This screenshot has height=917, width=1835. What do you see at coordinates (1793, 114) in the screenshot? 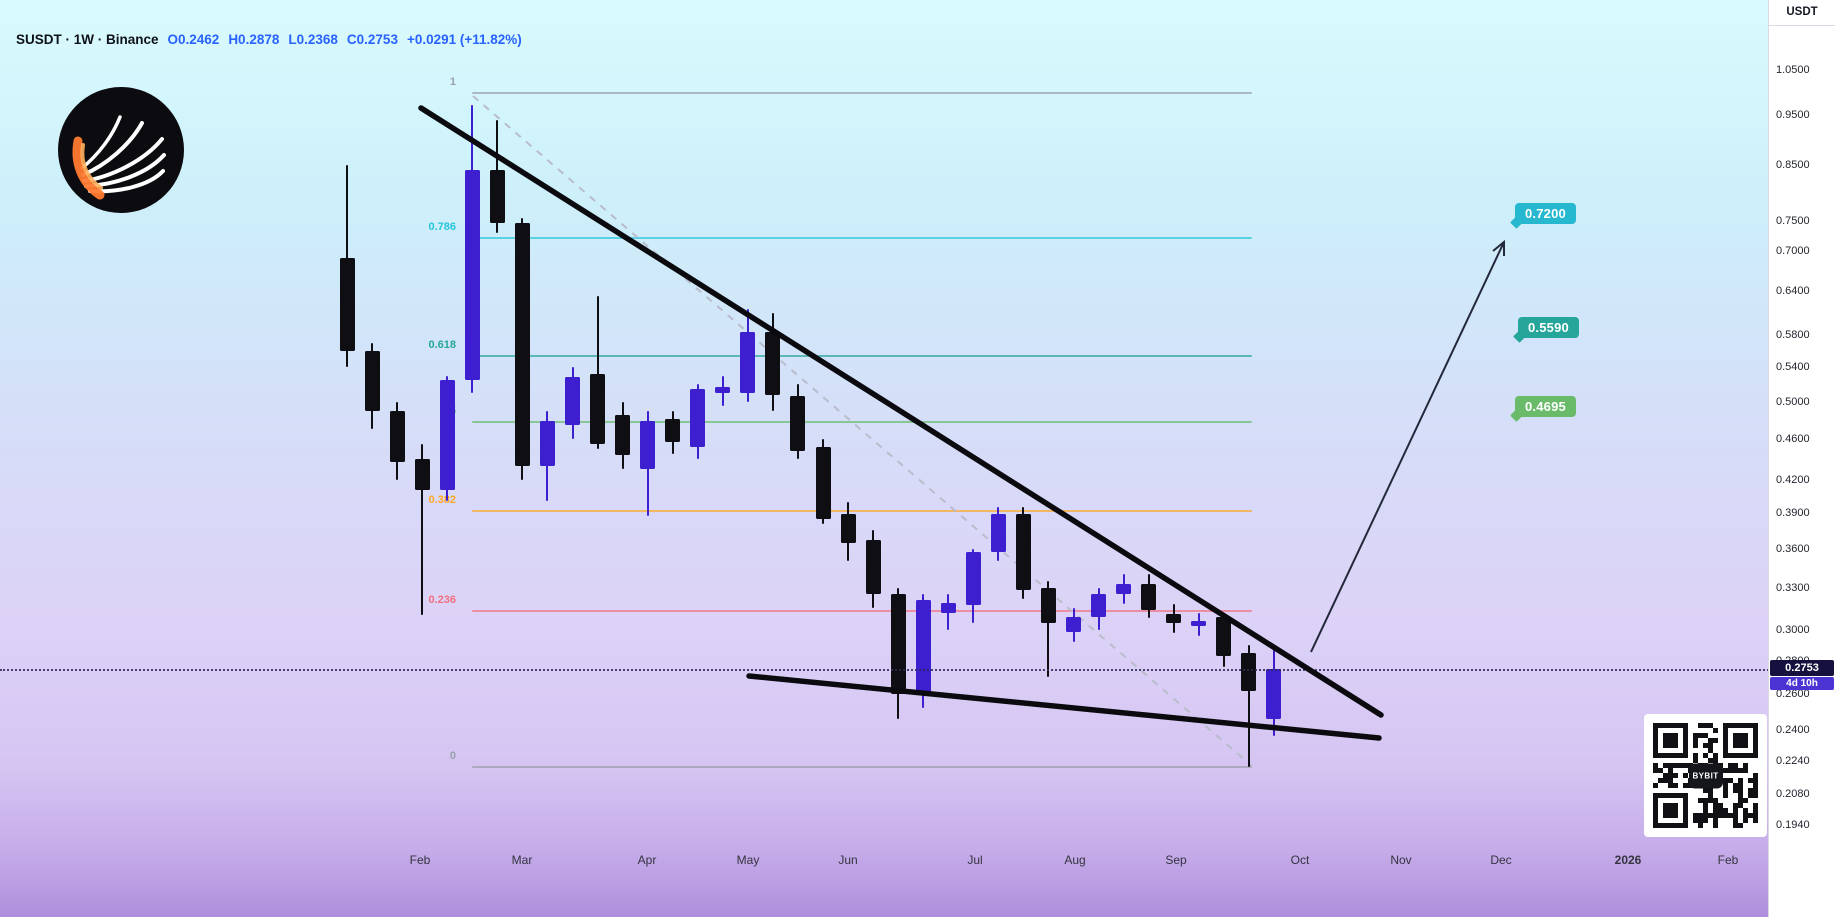
I see `price-tick: 0.9500` at bounding box center [1793, 114].